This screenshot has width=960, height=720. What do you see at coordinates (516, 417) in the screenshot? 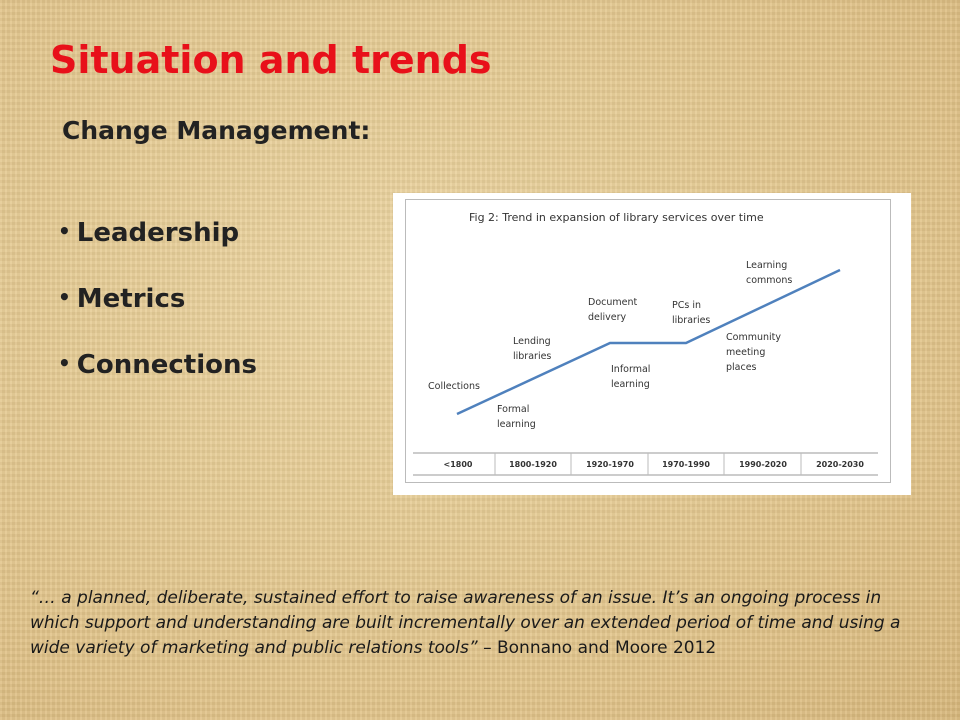
I see `figure-label: Formal learning` at bounding box center [516, 417].